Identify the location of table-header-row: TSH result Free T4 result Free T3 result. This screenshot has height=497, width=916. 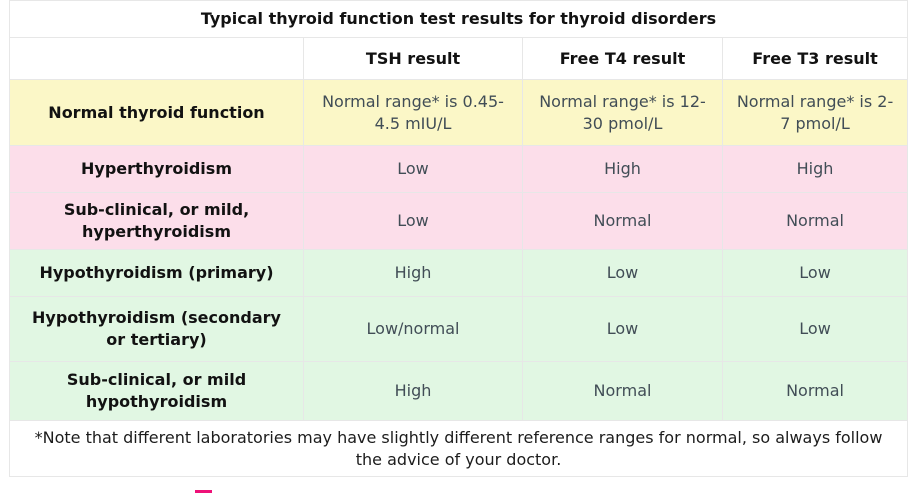
(459, 58).